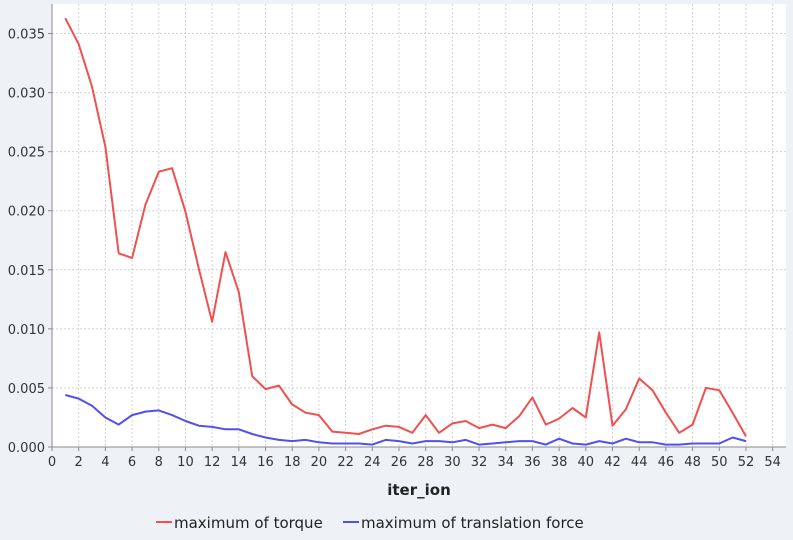 This screenshot has width=793, height=540. What do you see at coordinates (692, 462) in the screenshot?
I see `x-tick-label: 48` at bounding box center [692, 462].